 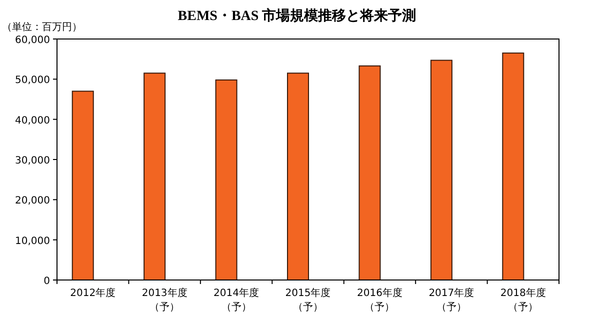 What do you see at coordinates (32, 241) in the screenshot?
I see `ytick: 10,000` at bounding box center [32, 241].